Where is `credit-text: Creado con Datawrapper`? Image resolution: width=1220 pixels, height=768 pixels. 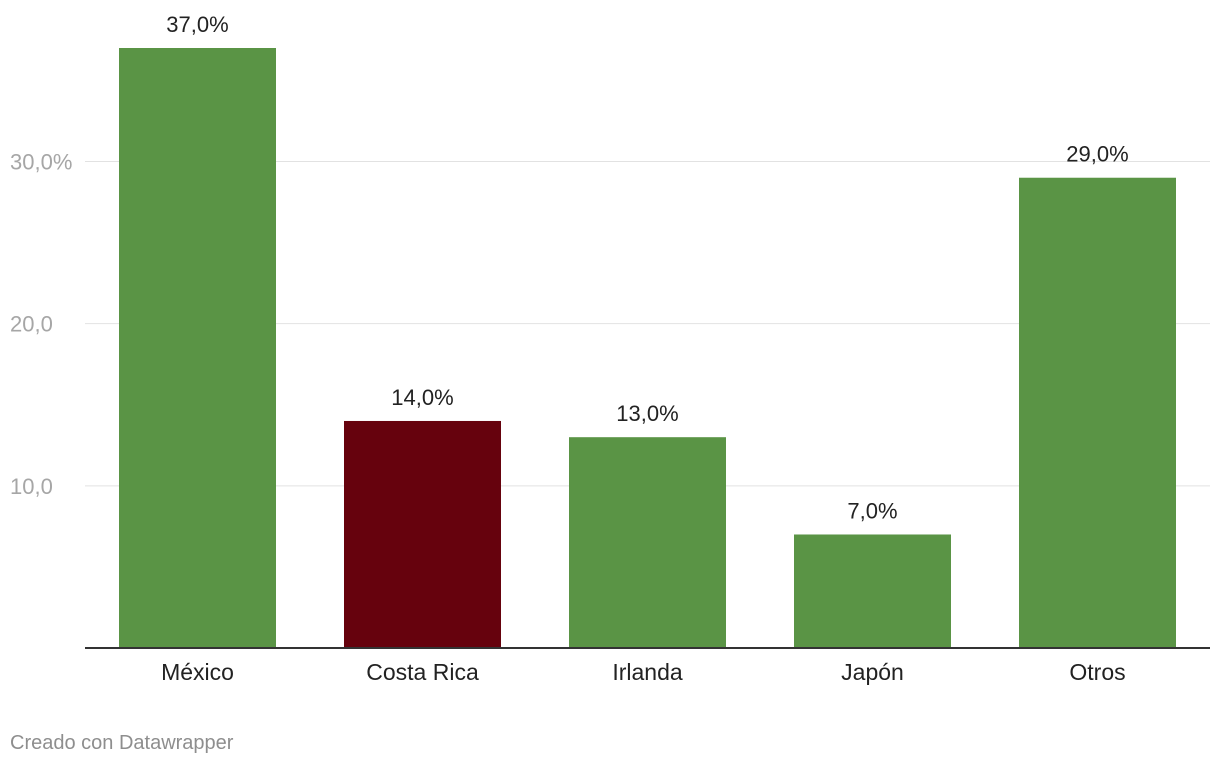
credit-text: Creado con Datawrapper is located at coordinates (122, 743).